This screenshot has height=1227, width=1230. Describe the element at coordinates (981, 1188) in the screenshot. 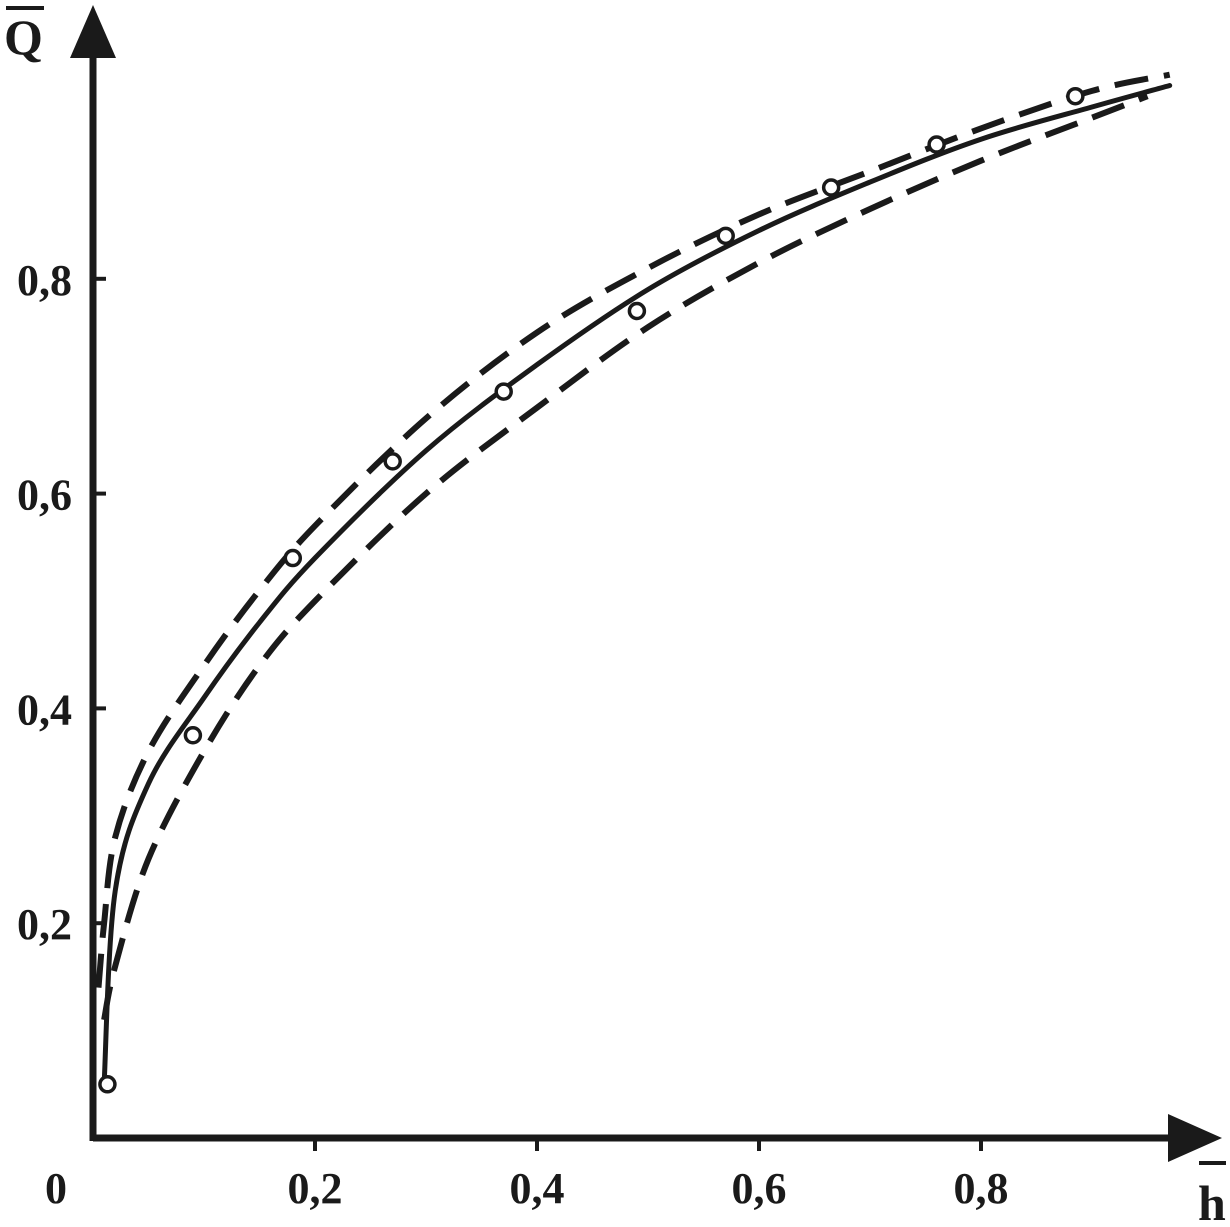

I see `x-tick-label: 0,8` at that location.